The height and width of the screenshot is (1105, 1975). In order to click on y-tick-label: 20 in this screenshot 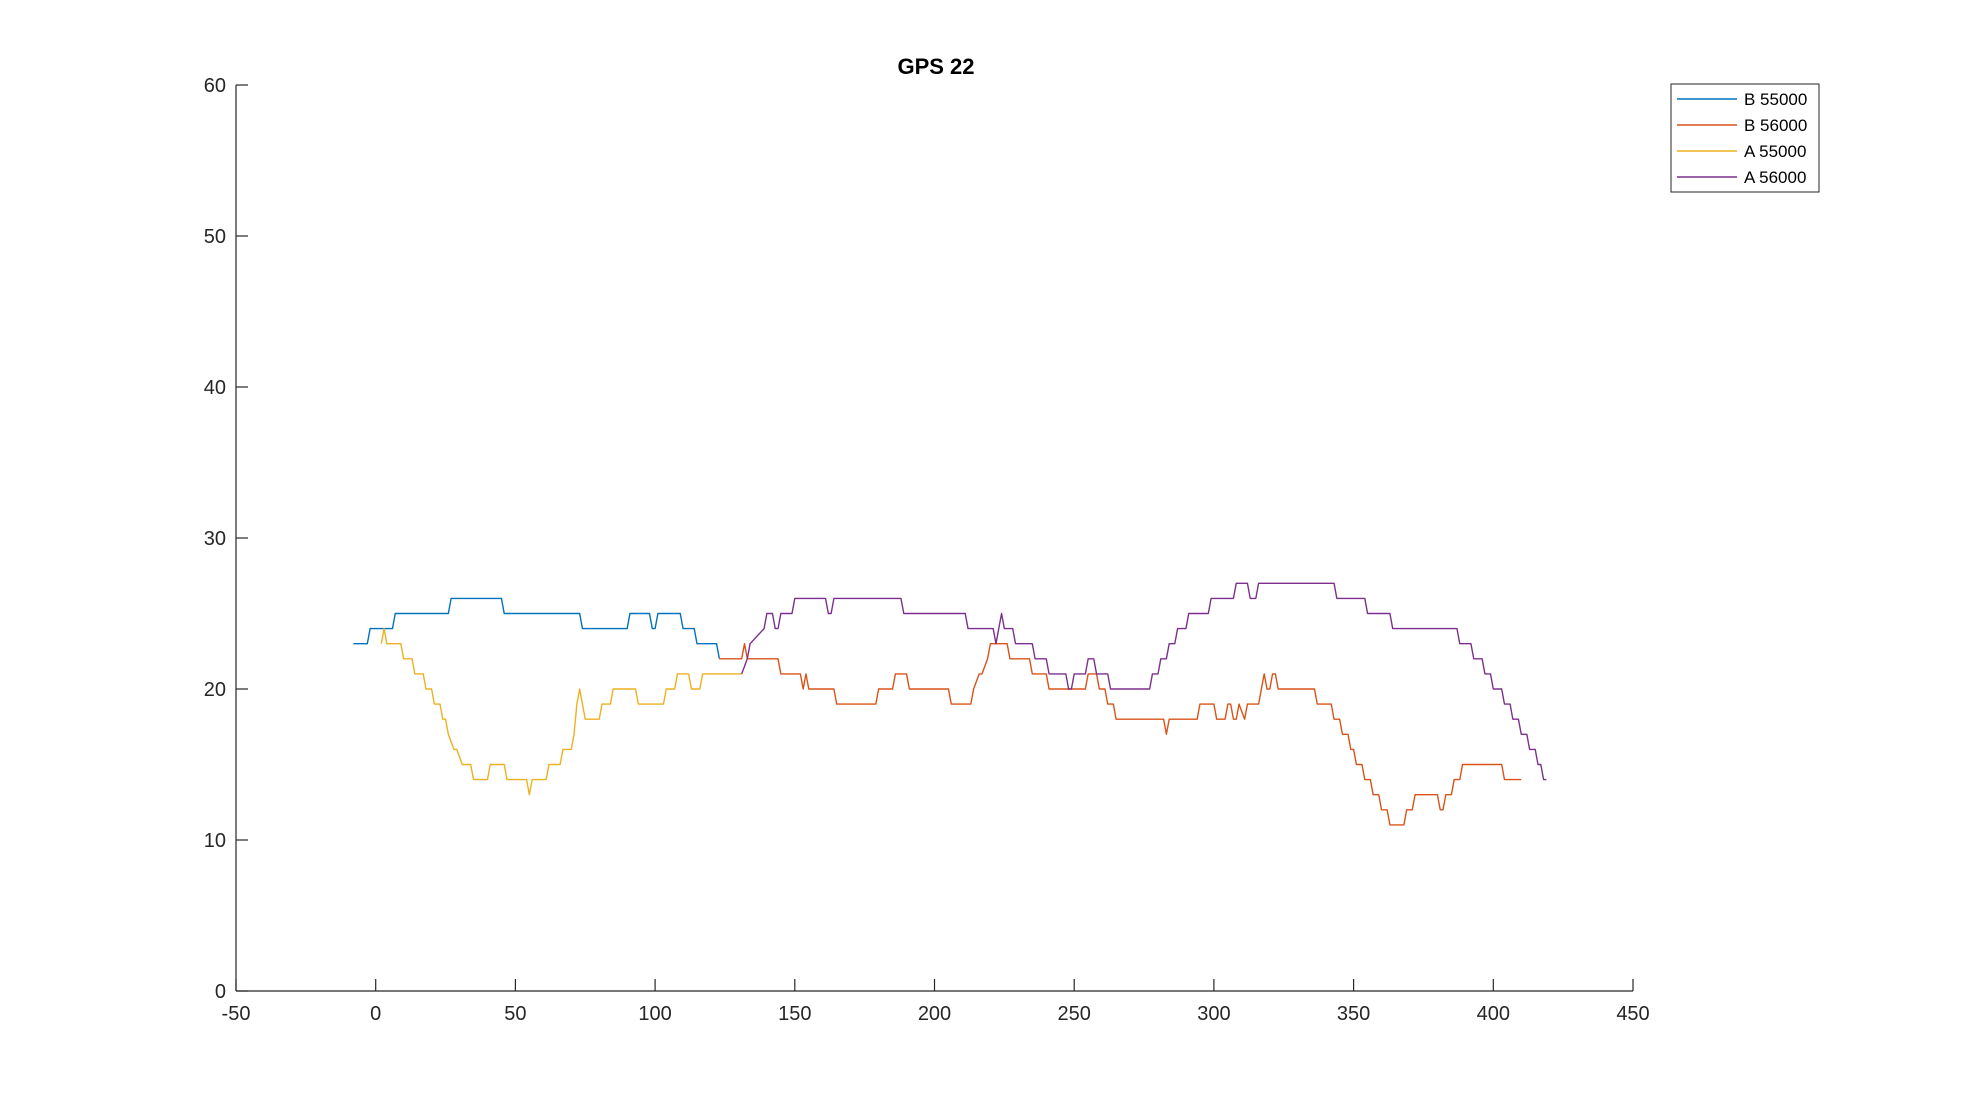, I will do `click(215, 690)`.